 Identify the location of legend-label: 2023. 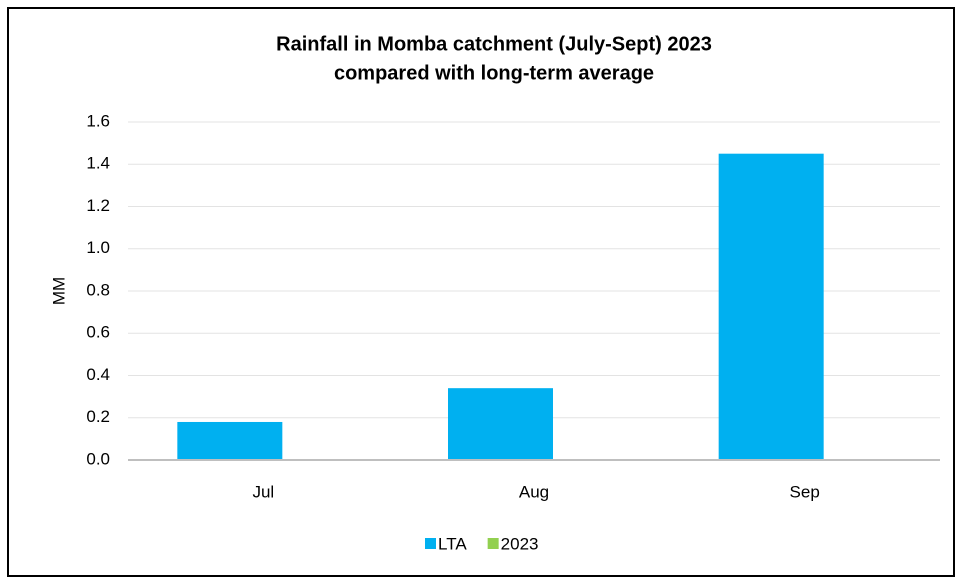
(520, 543).